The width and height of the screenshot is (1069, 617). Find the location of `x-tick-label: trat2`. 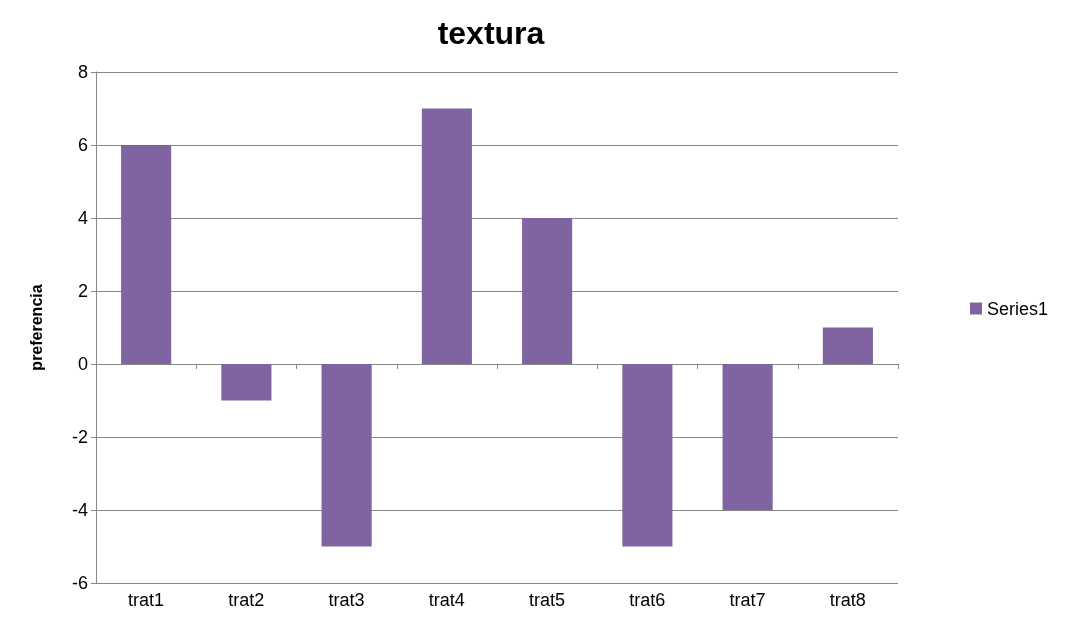

x-tick-label: trat2 is located at coordinates (246, 600).